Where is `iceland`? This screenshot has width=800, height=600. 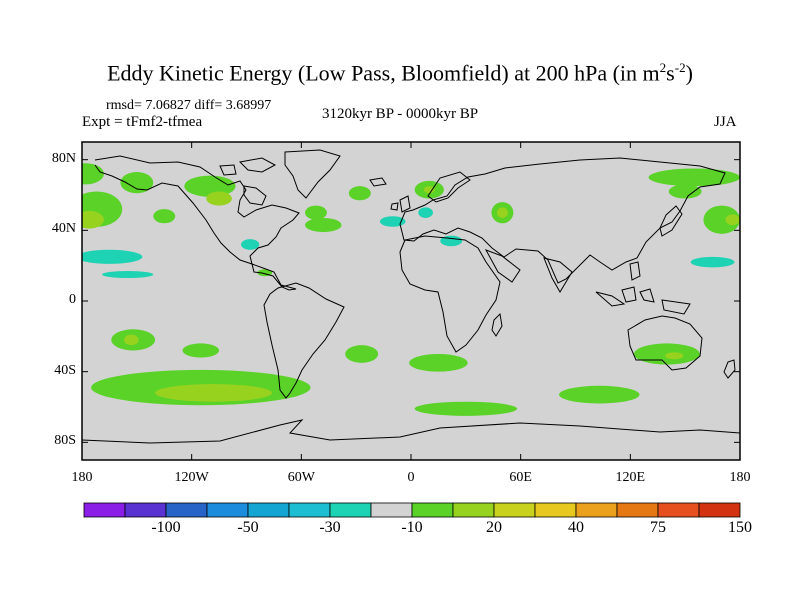 iceland is located at coordinates (378, 182).